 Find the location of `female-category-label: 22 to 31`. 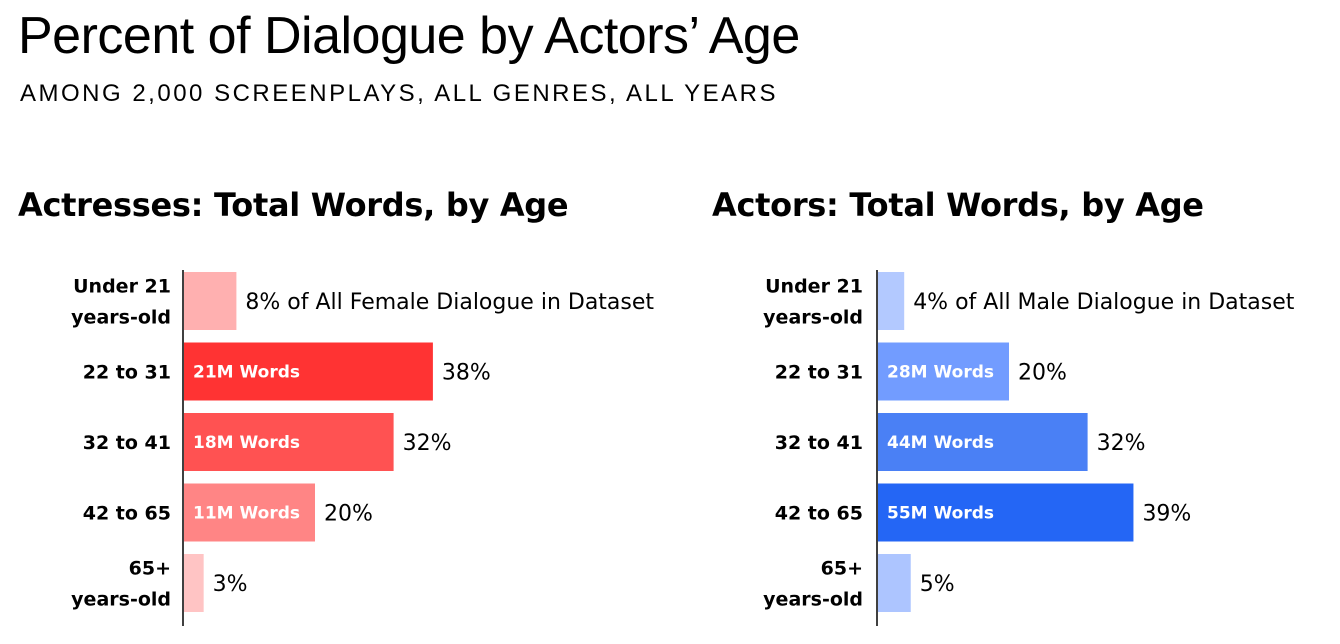

female-category-label: 22 to 31 is located at coordinates (127, 373).